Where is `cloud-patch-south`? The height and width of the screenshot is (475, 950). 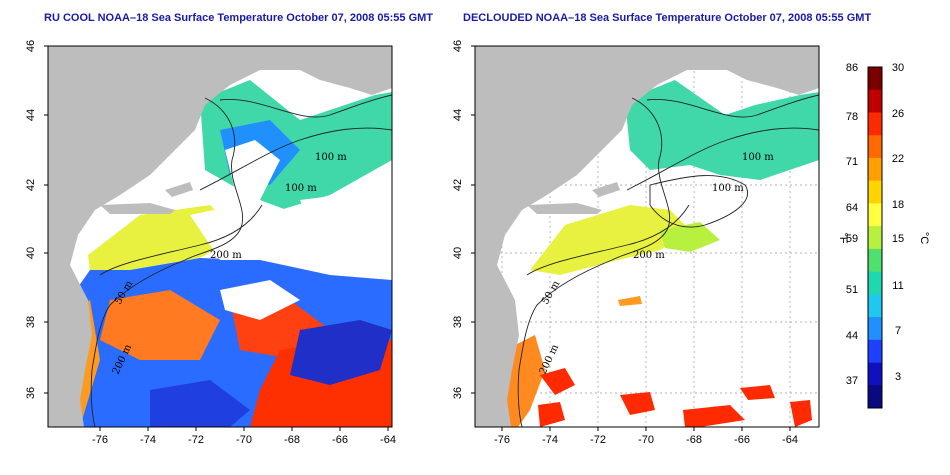 cloud-patch-south is located at coordinates (260, 300).